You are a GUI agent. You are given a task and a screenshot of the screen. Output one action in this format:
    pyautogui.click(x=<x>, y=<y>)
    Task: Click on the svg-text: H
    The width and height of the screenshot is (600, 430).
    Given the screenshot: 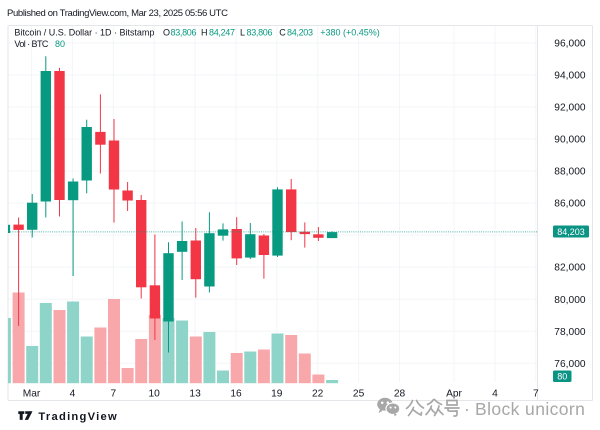 What is the action you would take?
    pyautogui.click(x=204, y=33)
    